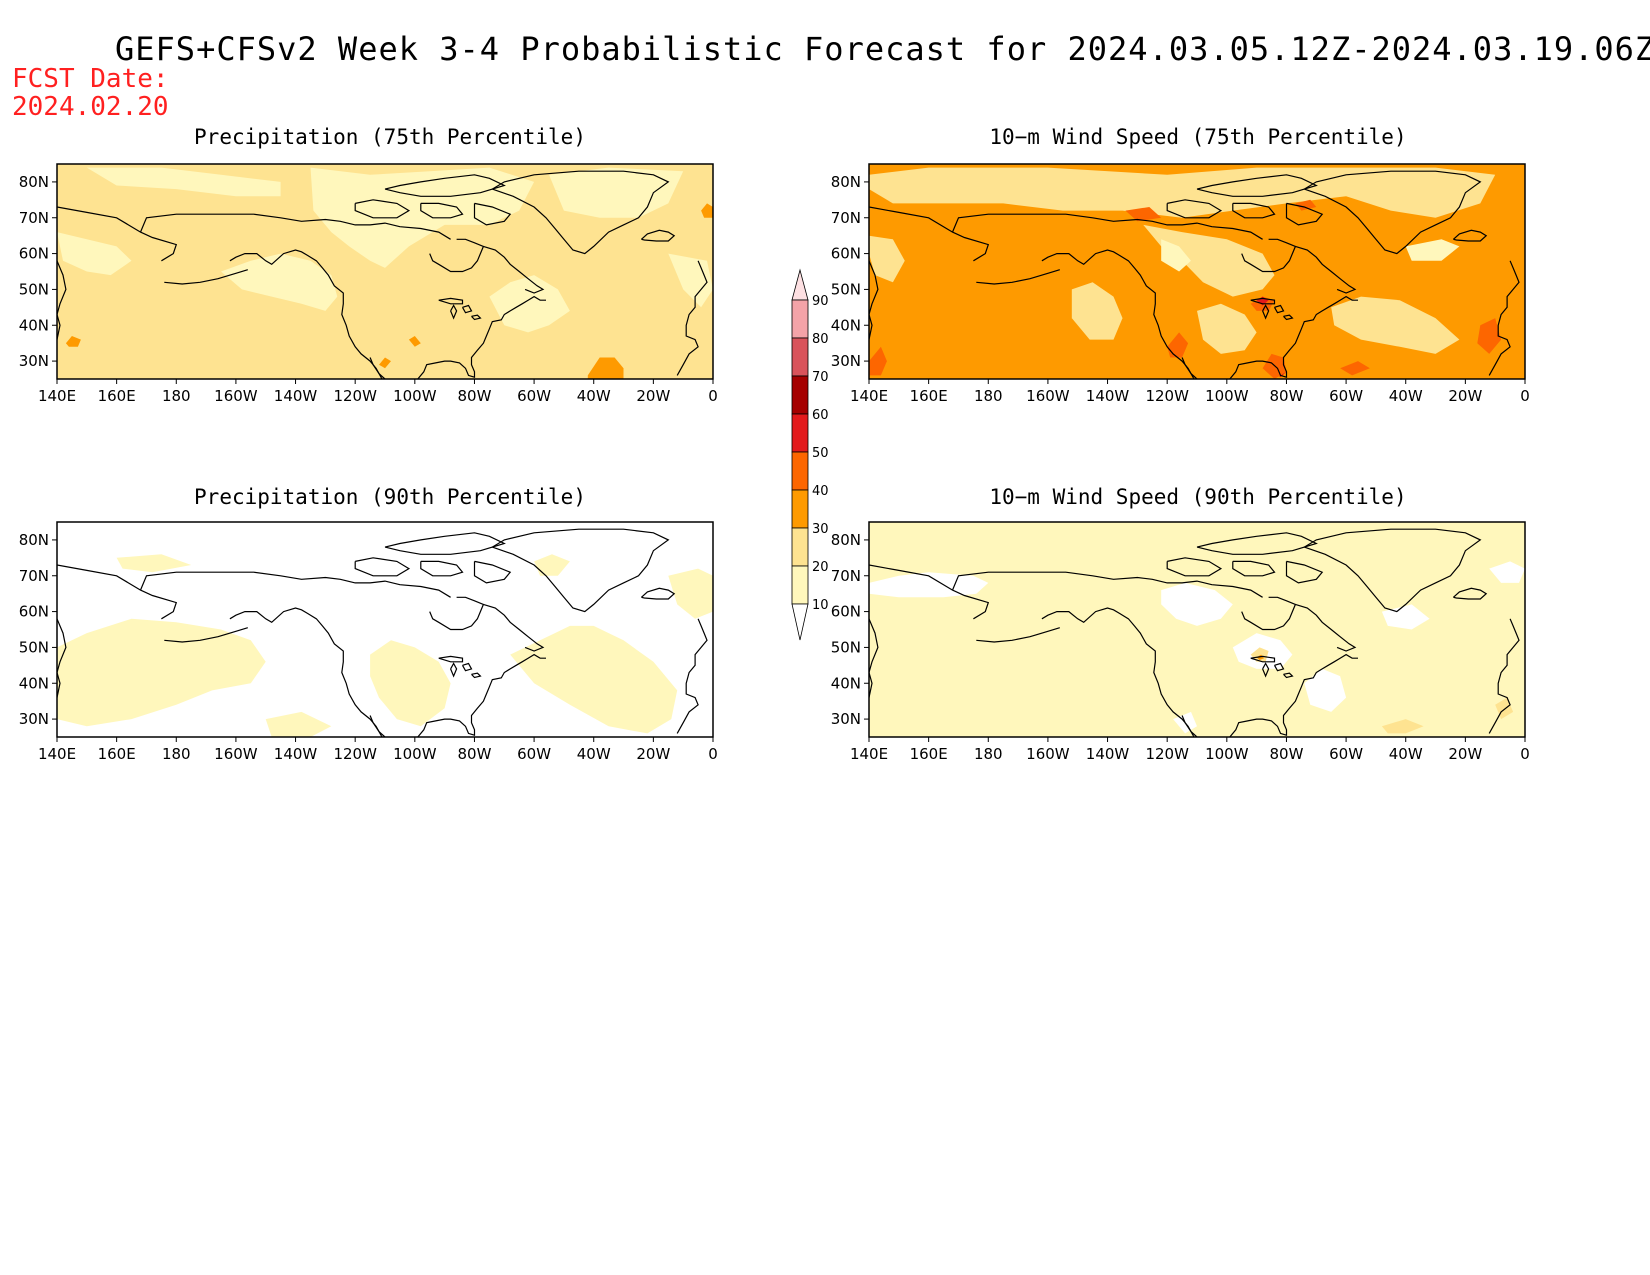 This screenshot has width=1650, height=1275. What do you see at coordinates (820, 301) in the screenshot?
I see `colorbar-label: 90` at bounding box center [820, 301].